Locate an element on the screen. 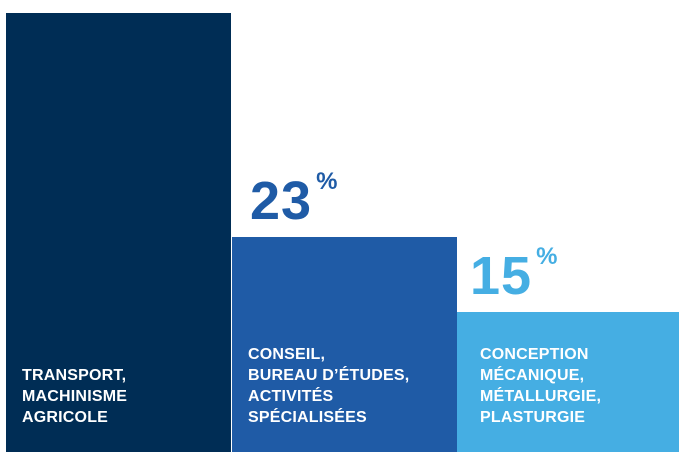  value-label-2: 23% is located at coordinates (293, 201).